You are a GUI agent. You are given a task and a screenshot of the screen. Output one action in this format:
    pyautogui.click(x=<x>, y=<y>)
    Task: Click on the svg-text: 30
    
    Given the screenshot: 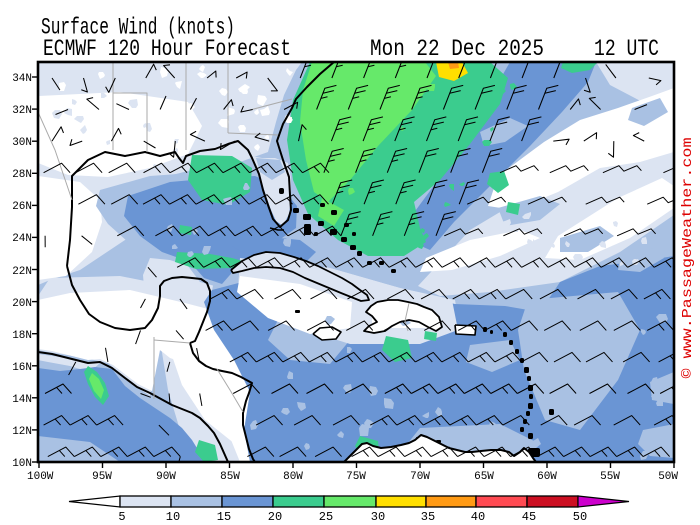 What is the action you would take?
    pyautogui.click(x=378, y=517)
    